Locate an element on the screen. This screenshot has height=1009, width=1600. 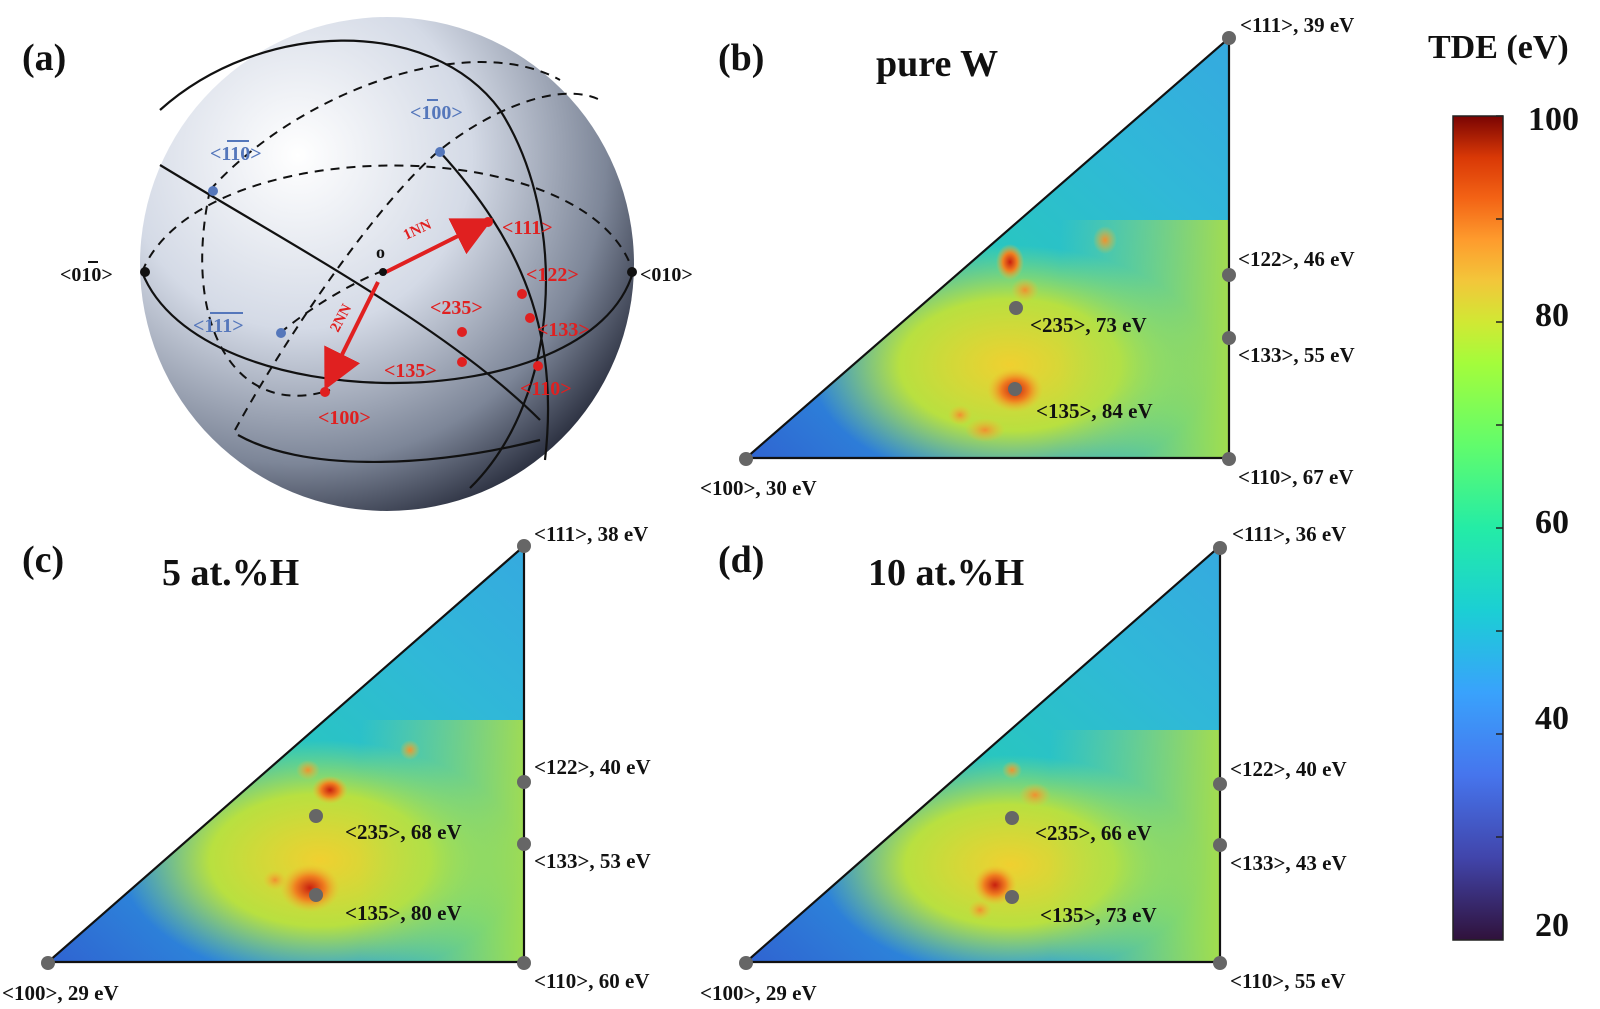
label-235: <235> is located at coordinates (456, 308).